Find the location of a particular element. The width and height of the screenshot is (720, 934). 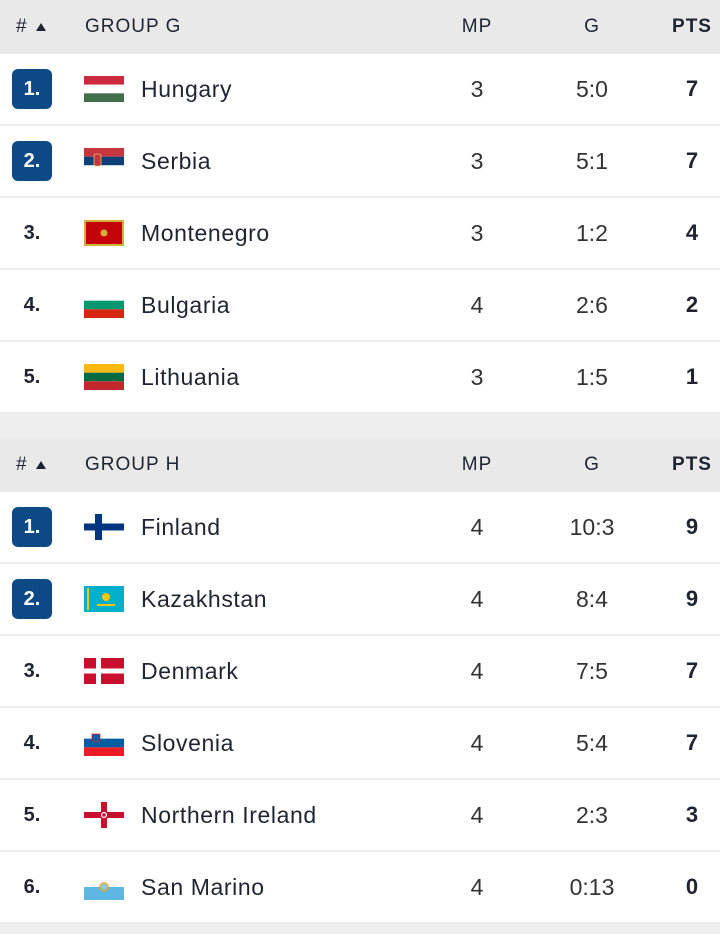

group-divider is located at coordinates (360, 426).